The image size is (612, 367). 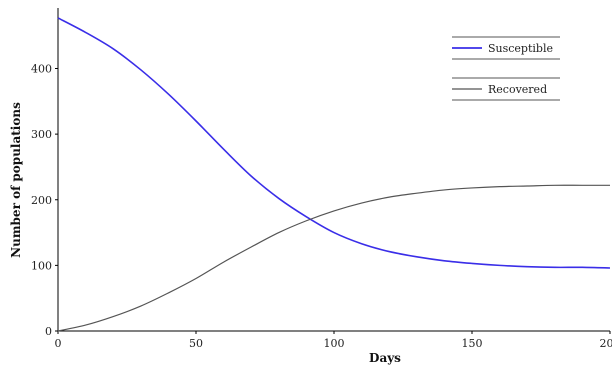 I want to click on x-tick-label: 50, so click(x=196, y=343).